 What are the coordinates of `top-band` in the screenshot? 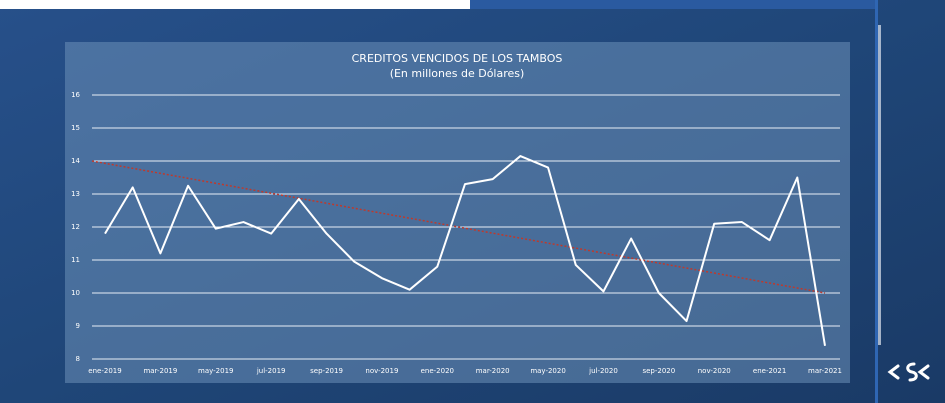 It's located at (672, 4).